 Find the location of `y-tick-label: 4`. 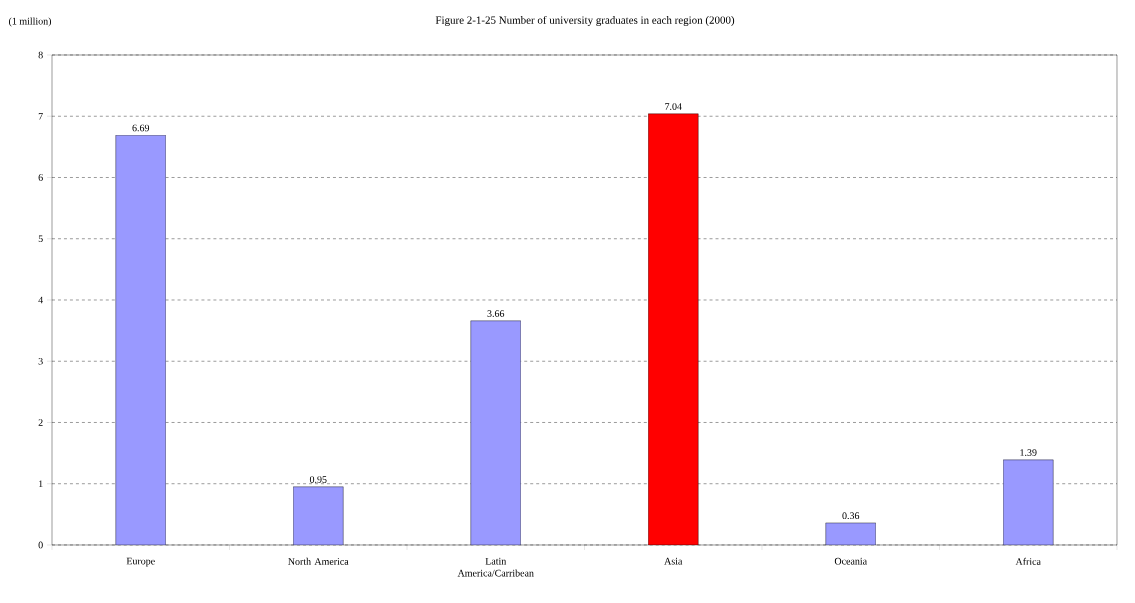

y-tick-label: 4 is located at coordinates (41, 300).